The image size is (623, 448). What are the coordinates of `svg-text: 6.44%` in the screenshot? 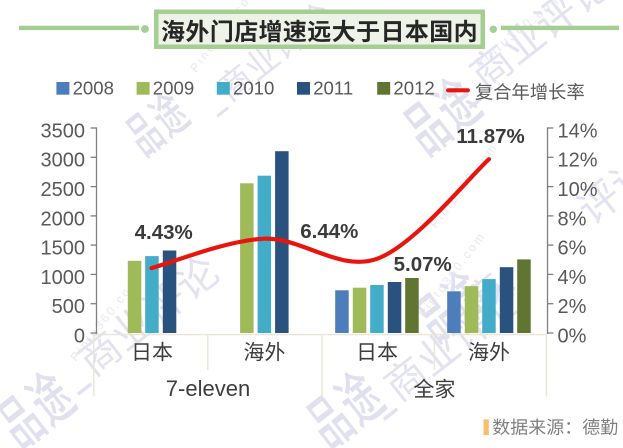 It's located at (329, 231).